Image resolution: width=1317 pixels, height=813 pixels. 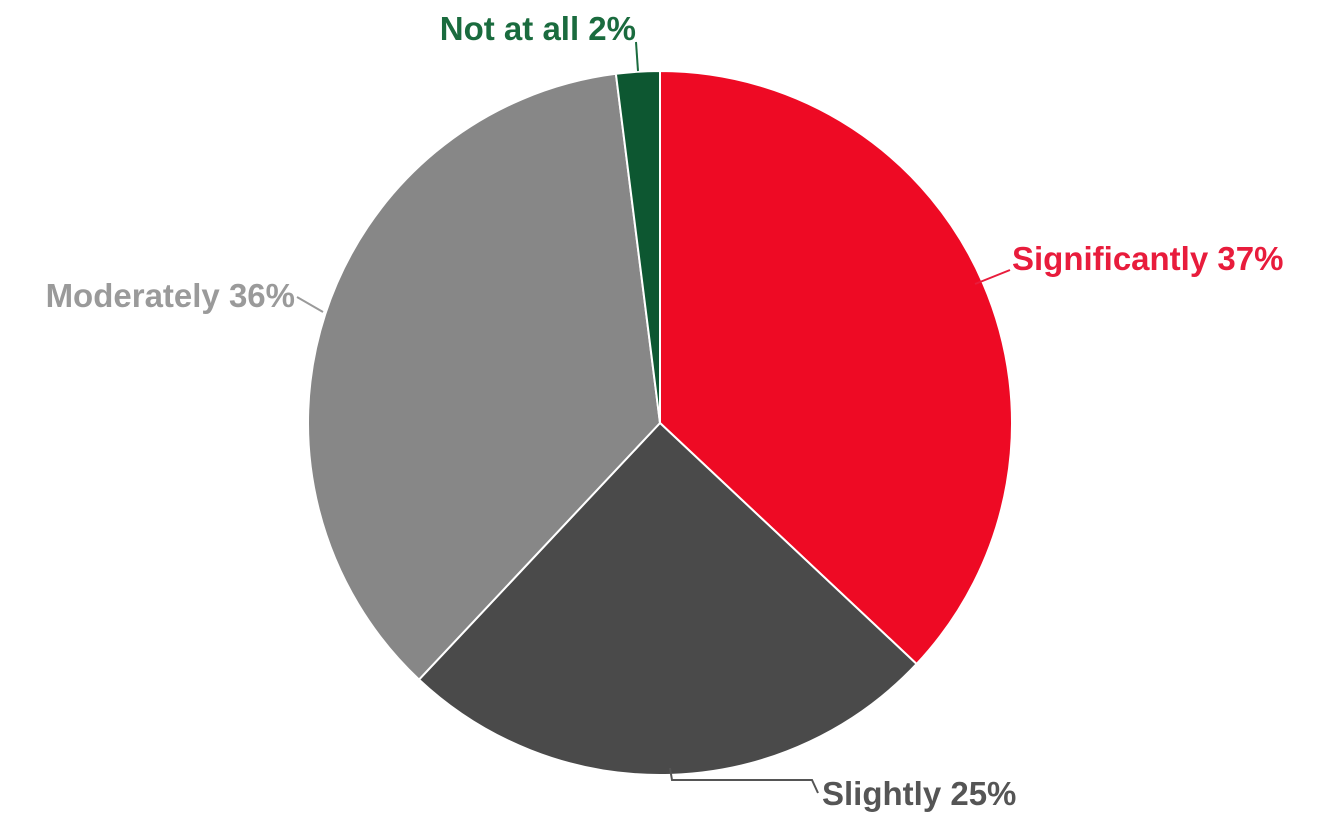 What do you see at coordinates (919, 793) in the screenshot?
I see `slice-label-slightly: Slightly 25%` at bounding box center [919, 793].